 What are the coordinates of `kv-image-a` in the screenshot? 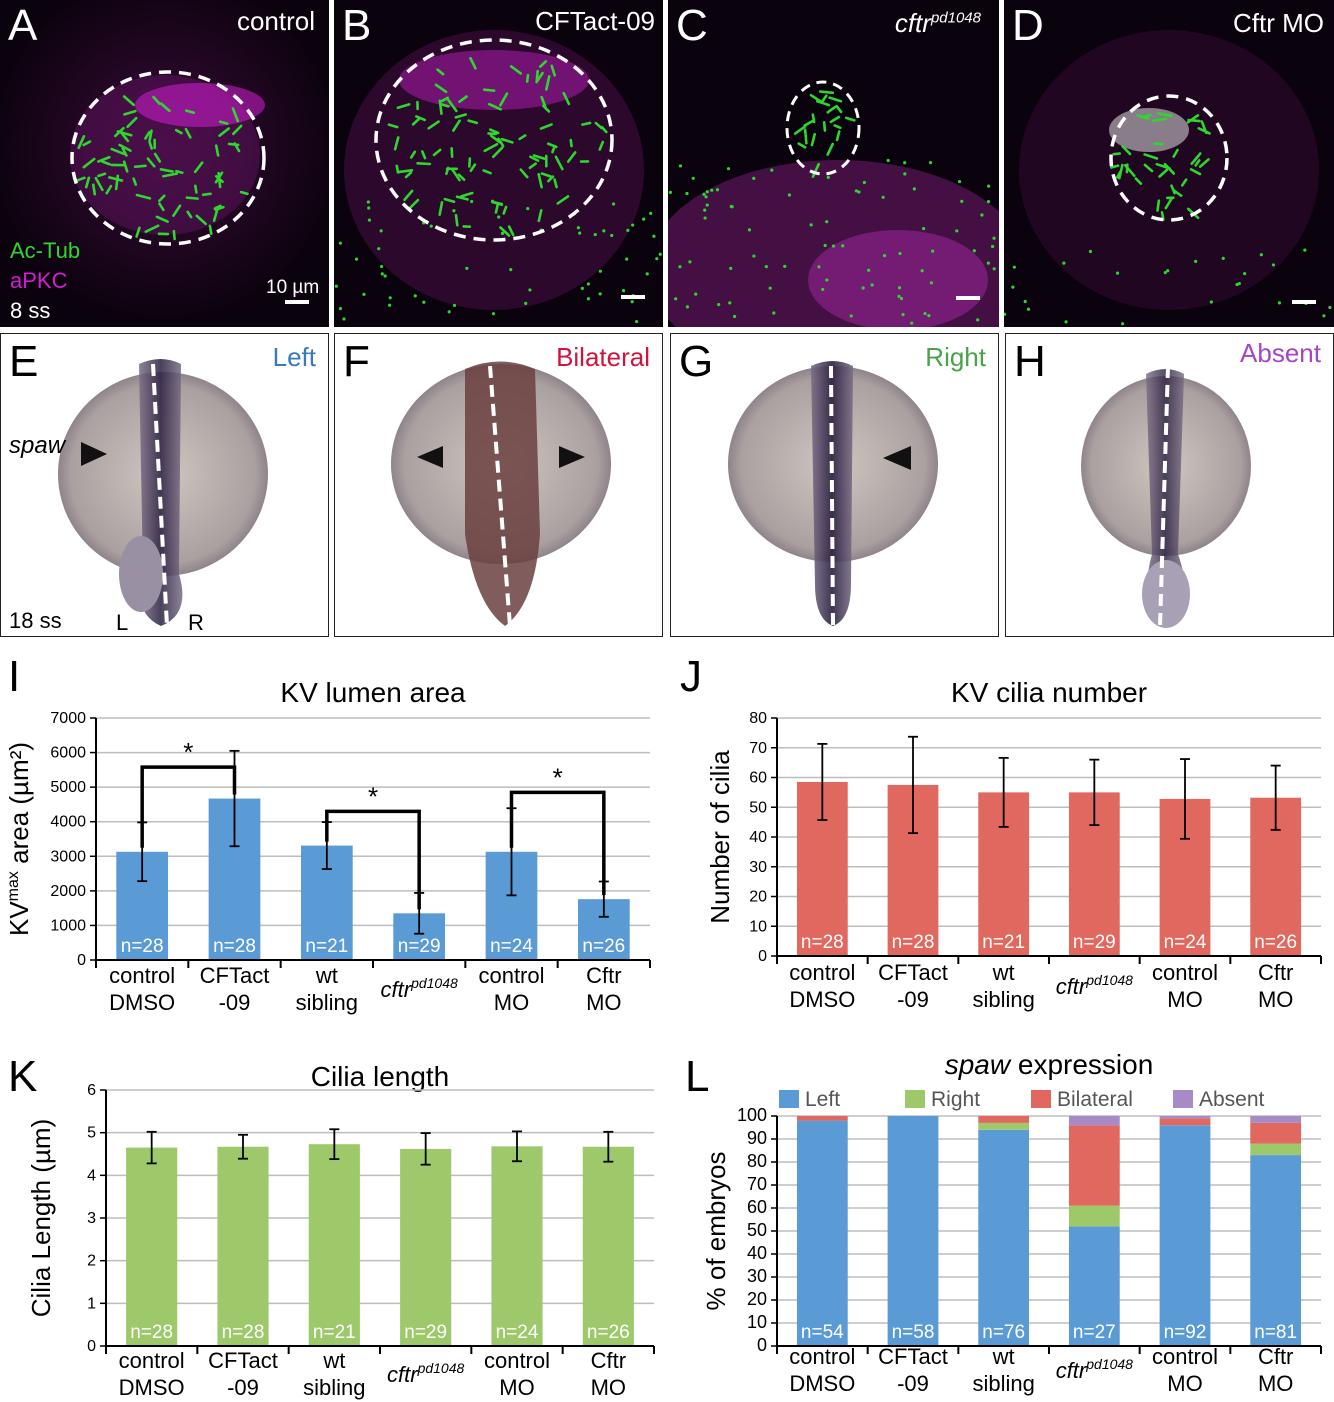 It's located at (164, 163).